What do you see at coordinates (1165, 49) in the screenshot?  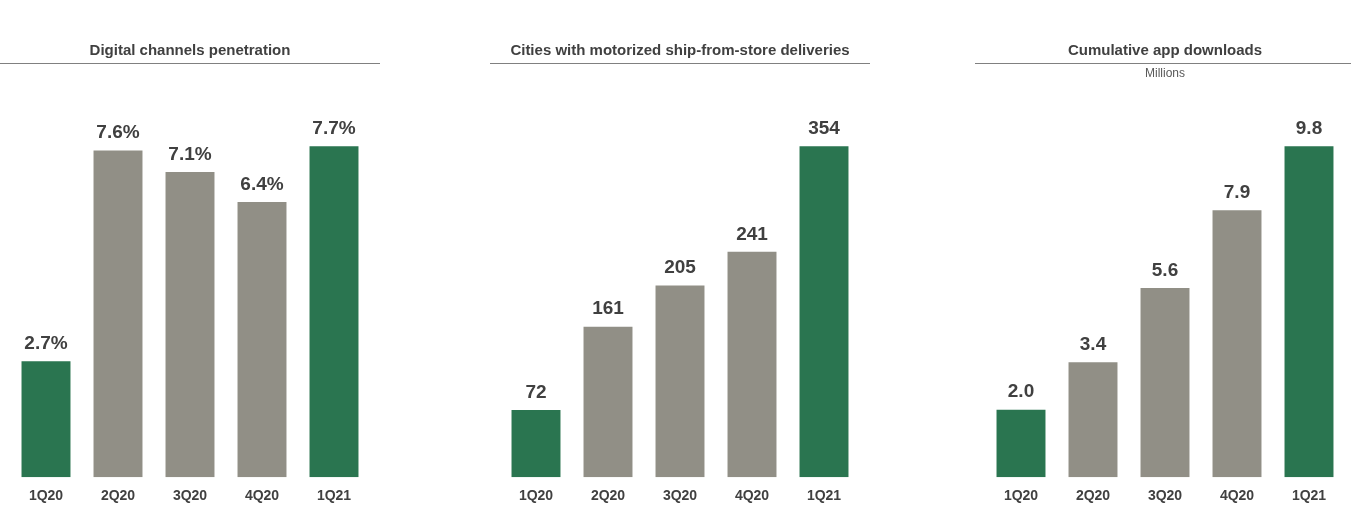 I see `chart-title: Cumulative app downloads` at bounding box center [1165, 49].